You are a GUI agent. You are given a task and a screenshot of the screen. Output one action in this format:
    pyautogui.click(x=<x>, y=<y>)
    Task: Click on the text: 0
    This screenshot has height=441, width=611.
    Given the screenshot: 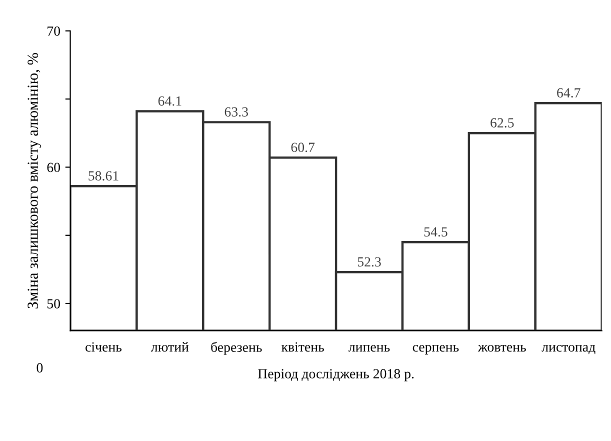 What is the action you would take?
    pyautogui.click(x=39, y=368)
    